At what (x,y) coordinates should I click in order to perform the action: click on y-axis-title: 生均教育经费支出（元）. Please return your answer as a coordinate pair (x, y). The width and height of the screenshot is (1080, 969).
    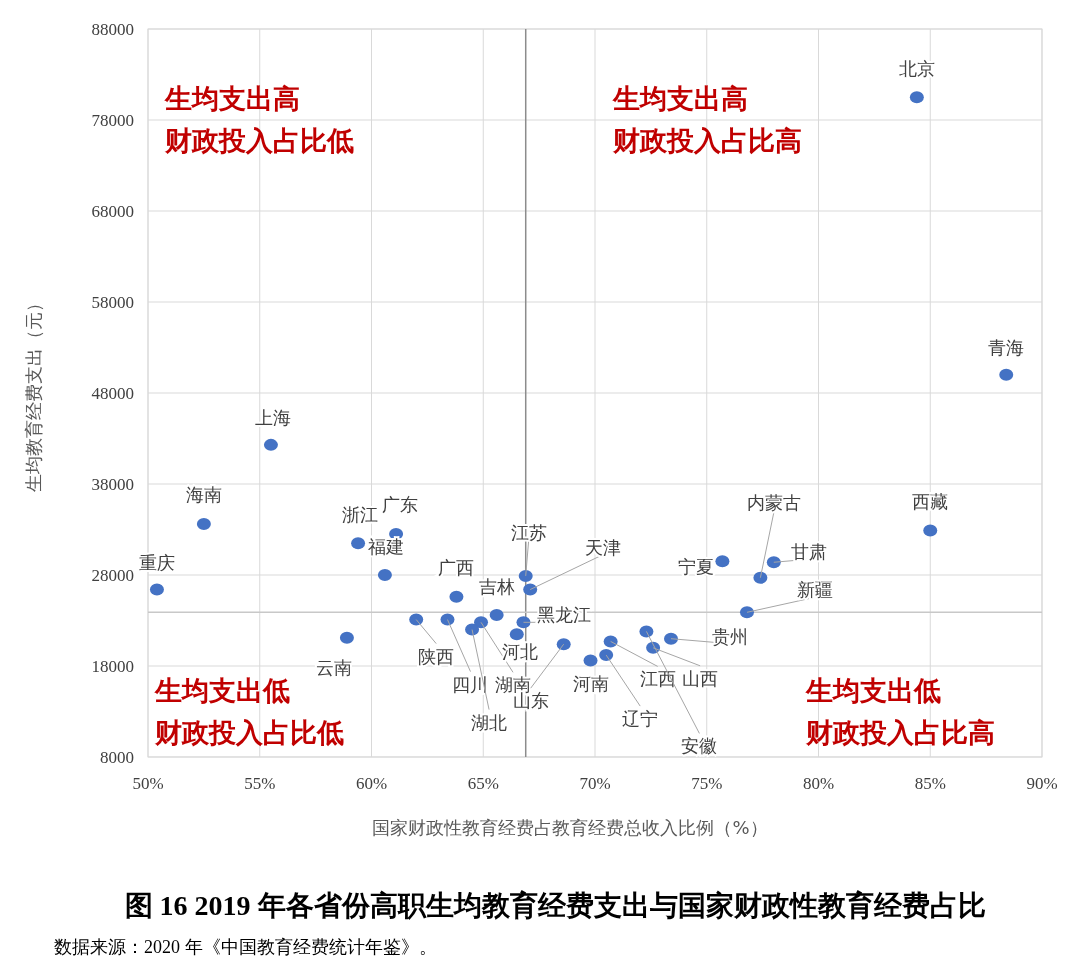
    Looking at the image, I should click on (33, 393).